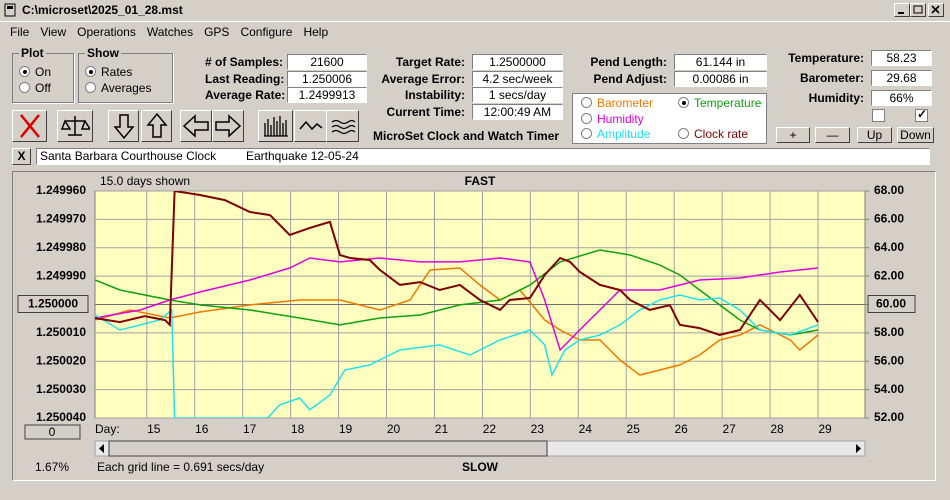  What do you see at coordinates (466, 136) in the screenshot?
I see `app-title: MicroSet Clock and Watch Timer` at bounding box center [466, 136].